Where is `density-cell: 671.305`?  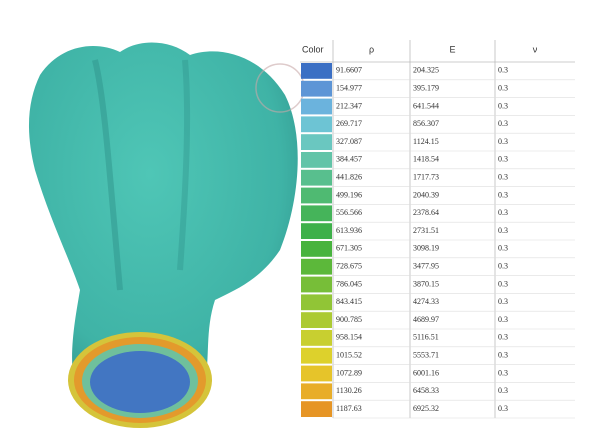
density-cell: 671.305 is located at coordinates (349, 248).